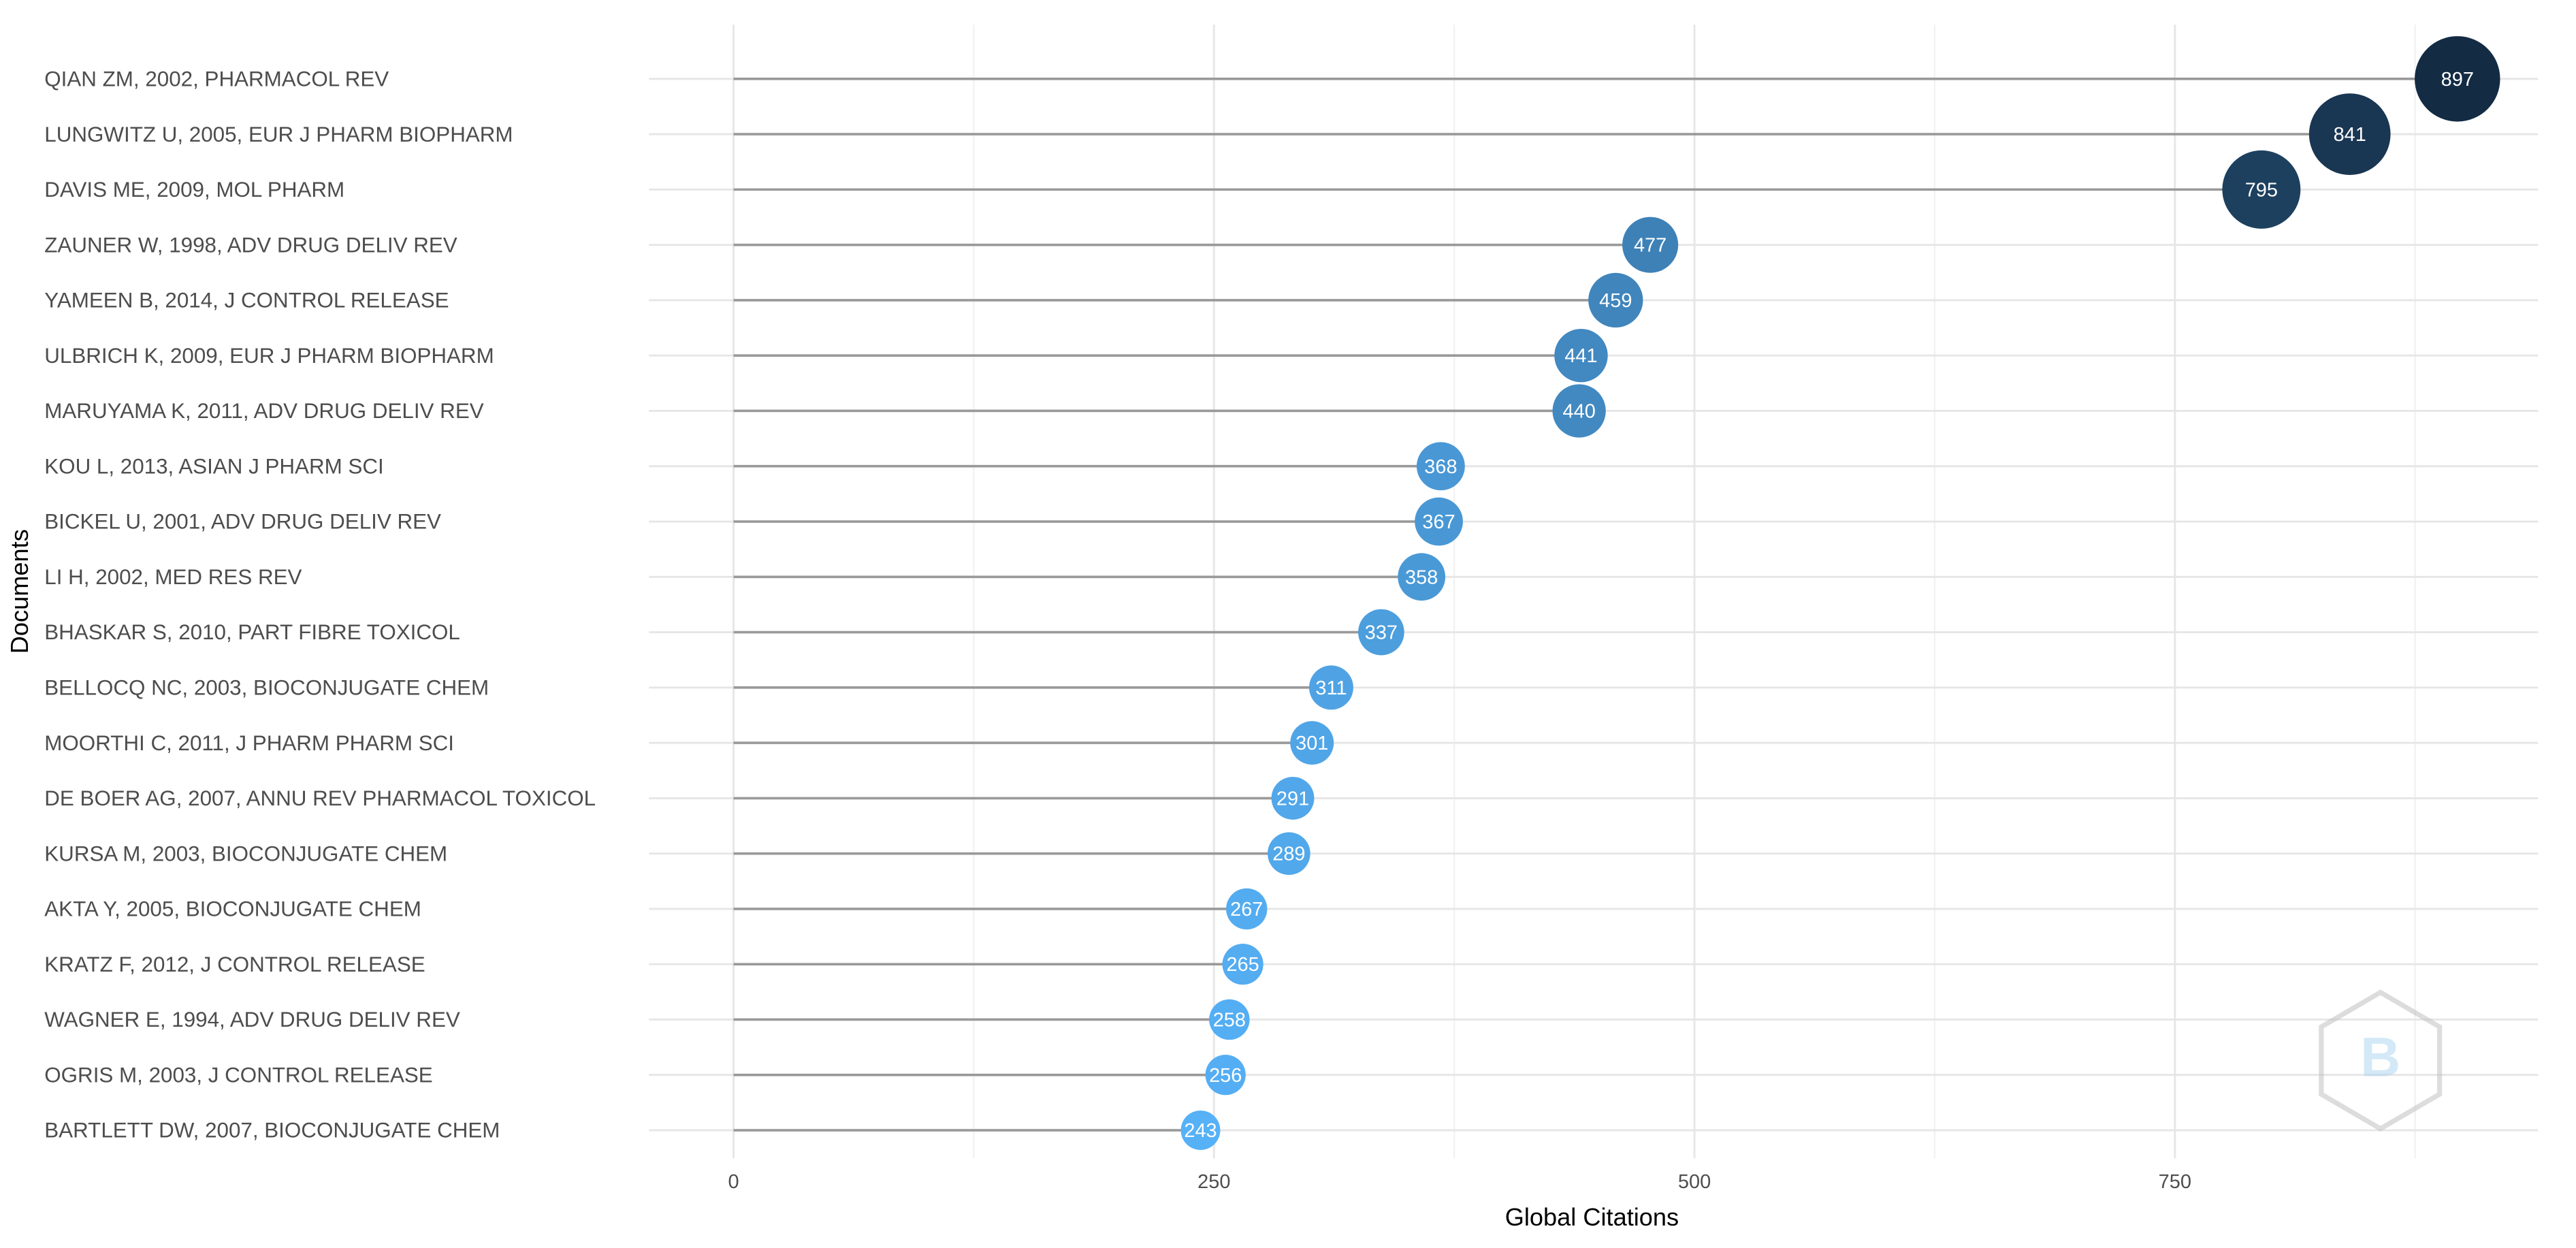 This screenshot has width=2576, height=1248. Describe the element at coordinates (266, 688) in the screenshot. I see `y-tick-label: BELLOCQ NC, 2003, BIOCONJUGATE CHEM` at that location.